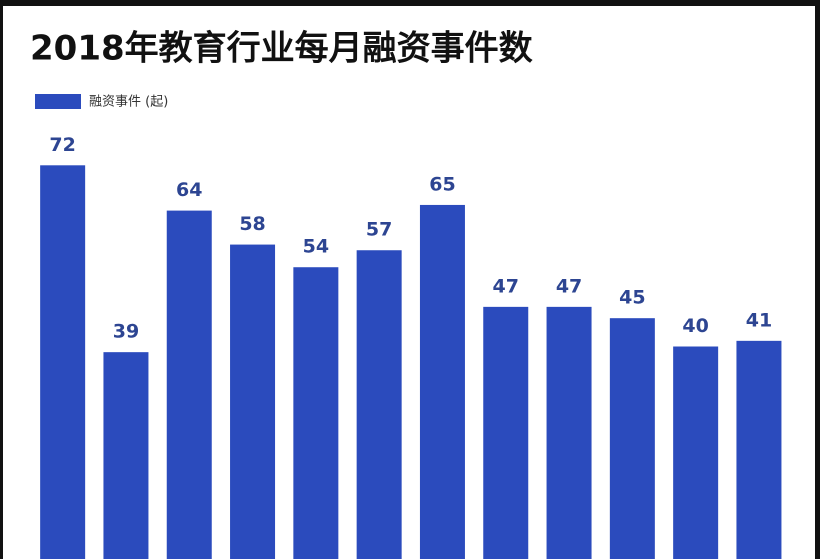 The image size is (820, 559). Describe the element at coordinates (316, 247) in the screenshot. I see `value-label: 54` at that location.